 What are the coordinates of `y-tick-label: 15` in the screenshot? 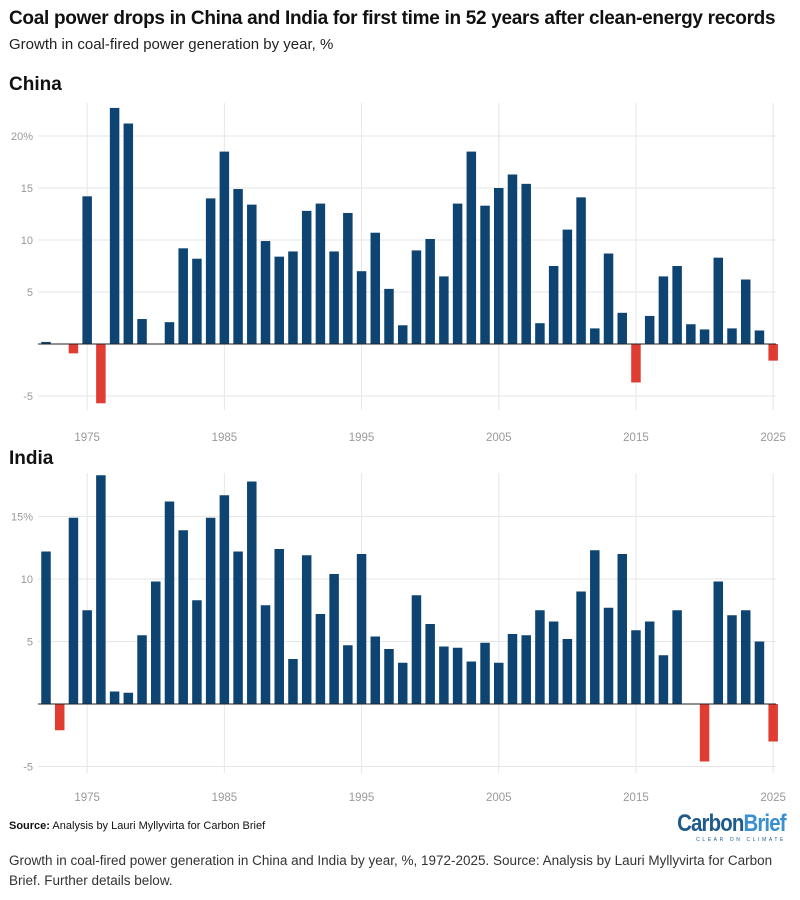 It's located at (27, 189).